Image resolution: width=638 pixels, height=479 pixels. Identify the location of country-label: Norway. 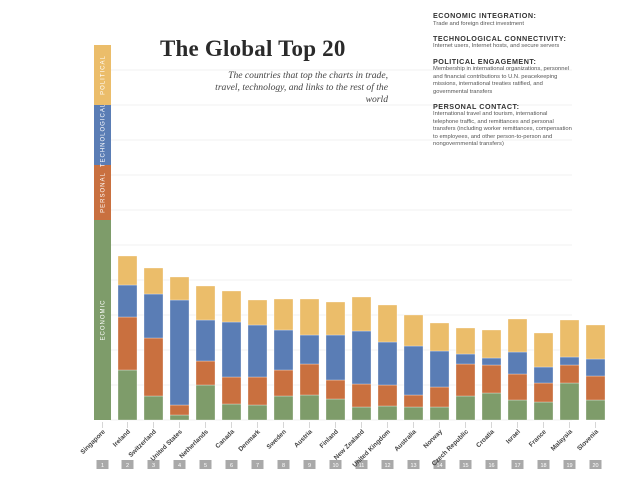
(433, 439).